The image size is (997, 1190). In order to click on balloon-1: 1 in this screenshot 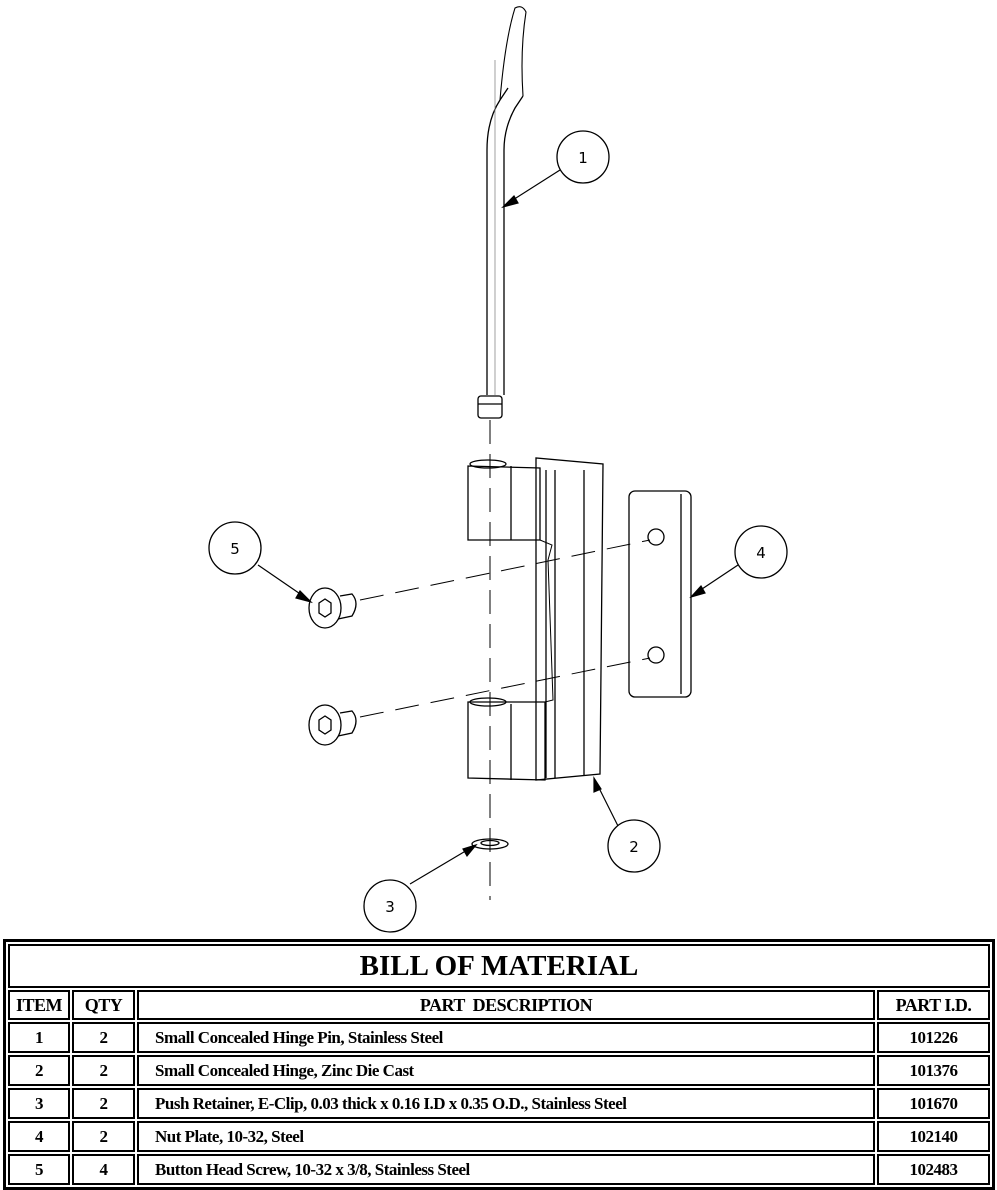, I will do `click(583, 157)`.